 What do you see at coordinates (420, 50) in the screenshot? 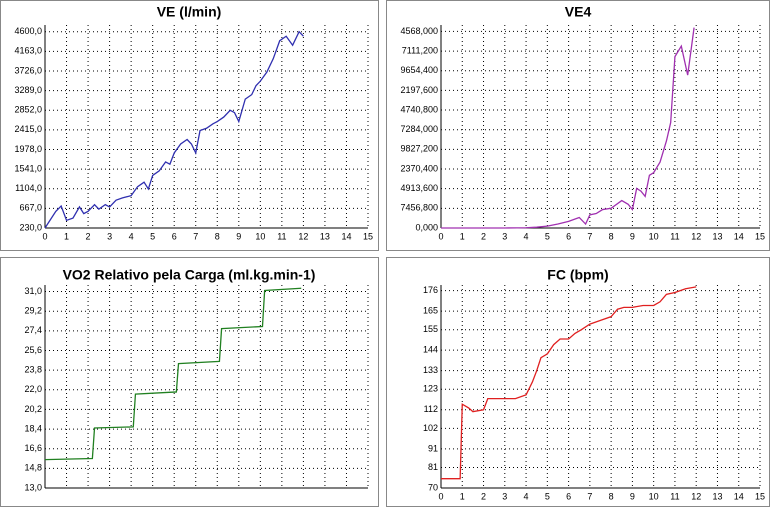
I see `y-tick-label: 7111,200` at bounding box center [420, 50].